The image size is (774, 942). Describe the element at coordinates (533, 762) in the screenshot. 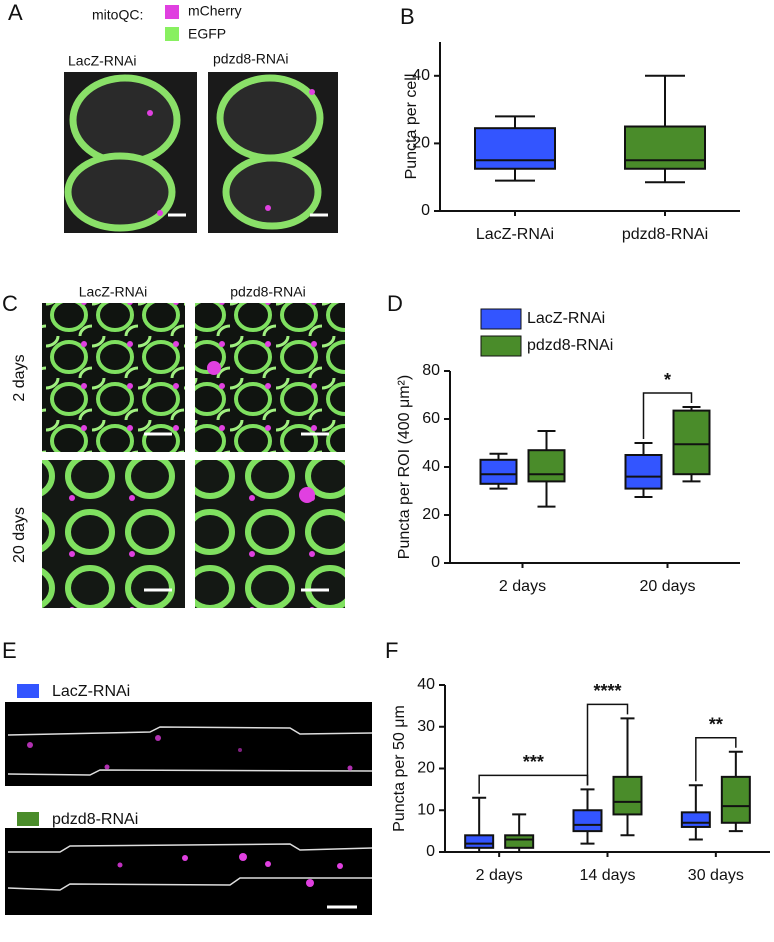

I see `significance-label: ***` at that location.